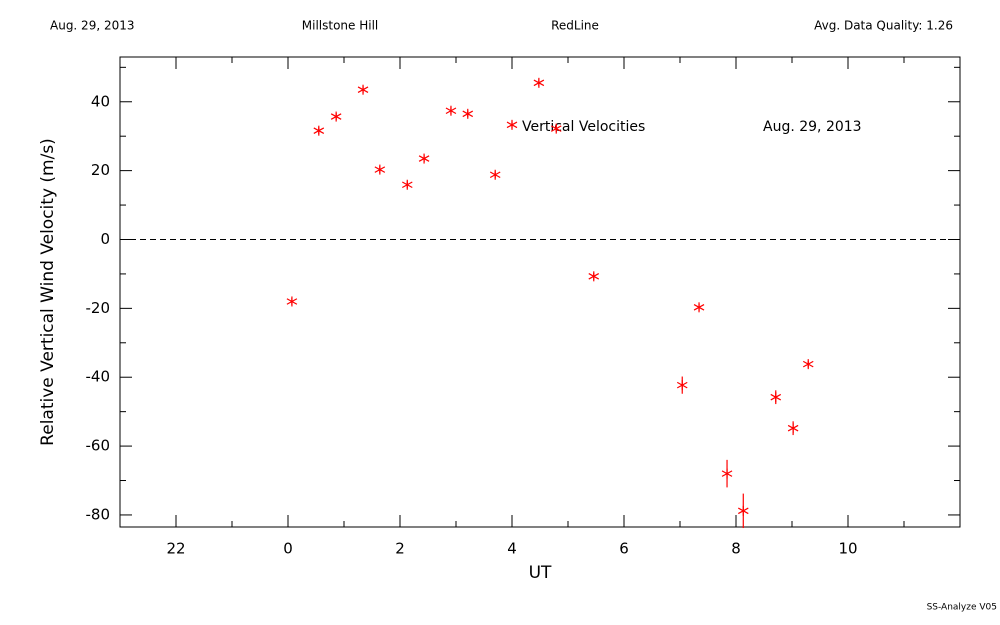 This screenshot has width=1000, height=625. What do you see at coordinates (962, 608) in the screenshot?
I see `footer: SS-Analyze V05` at bounding box center [962, 608].